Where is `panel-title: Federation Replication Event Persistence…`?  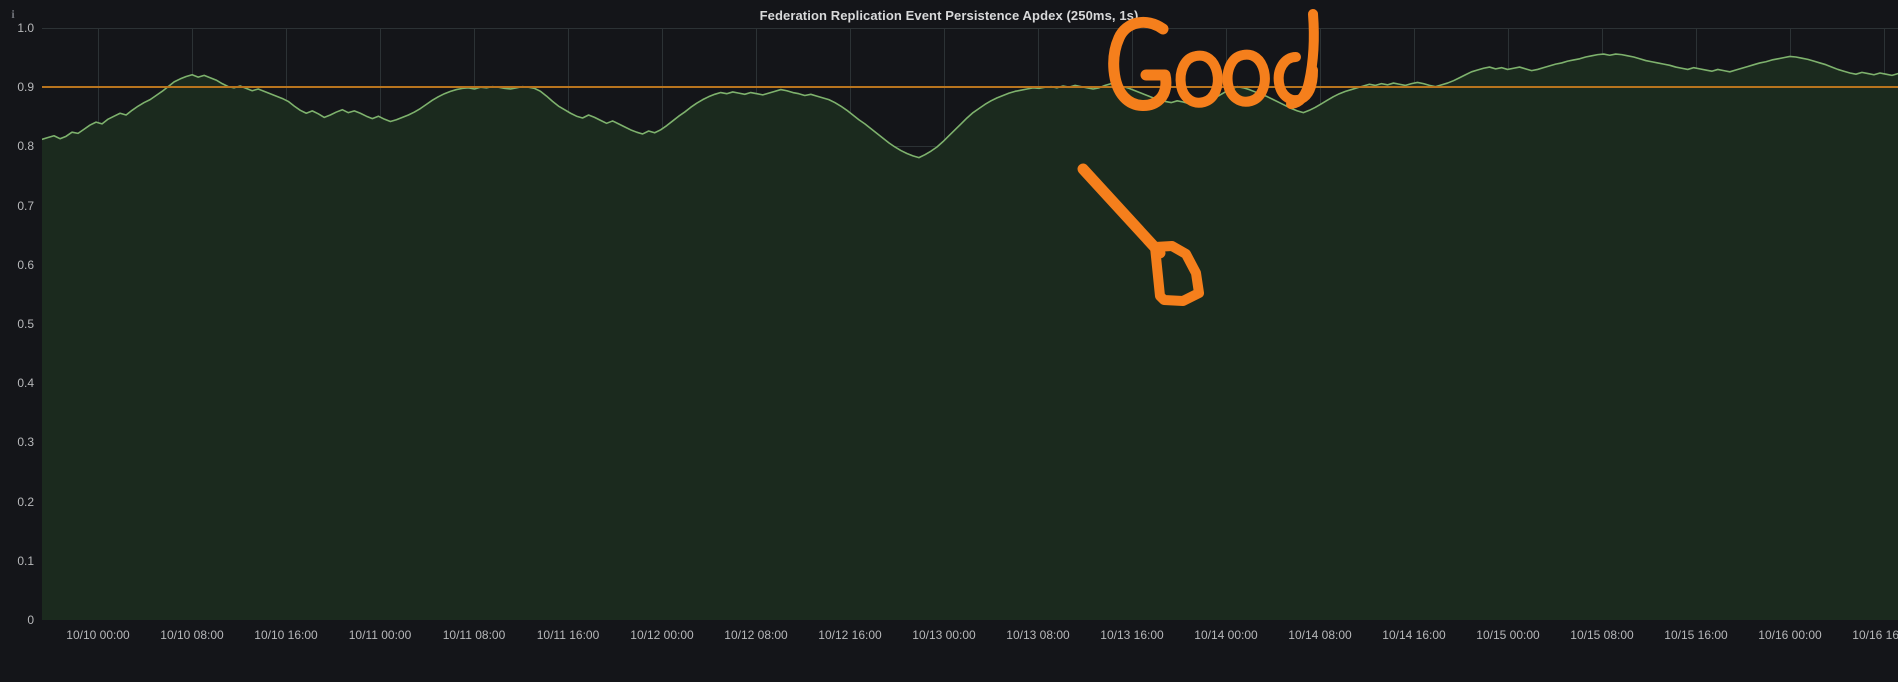 panel-title: Federation Replication Event Persistence… is located at coordinates (949, 15).